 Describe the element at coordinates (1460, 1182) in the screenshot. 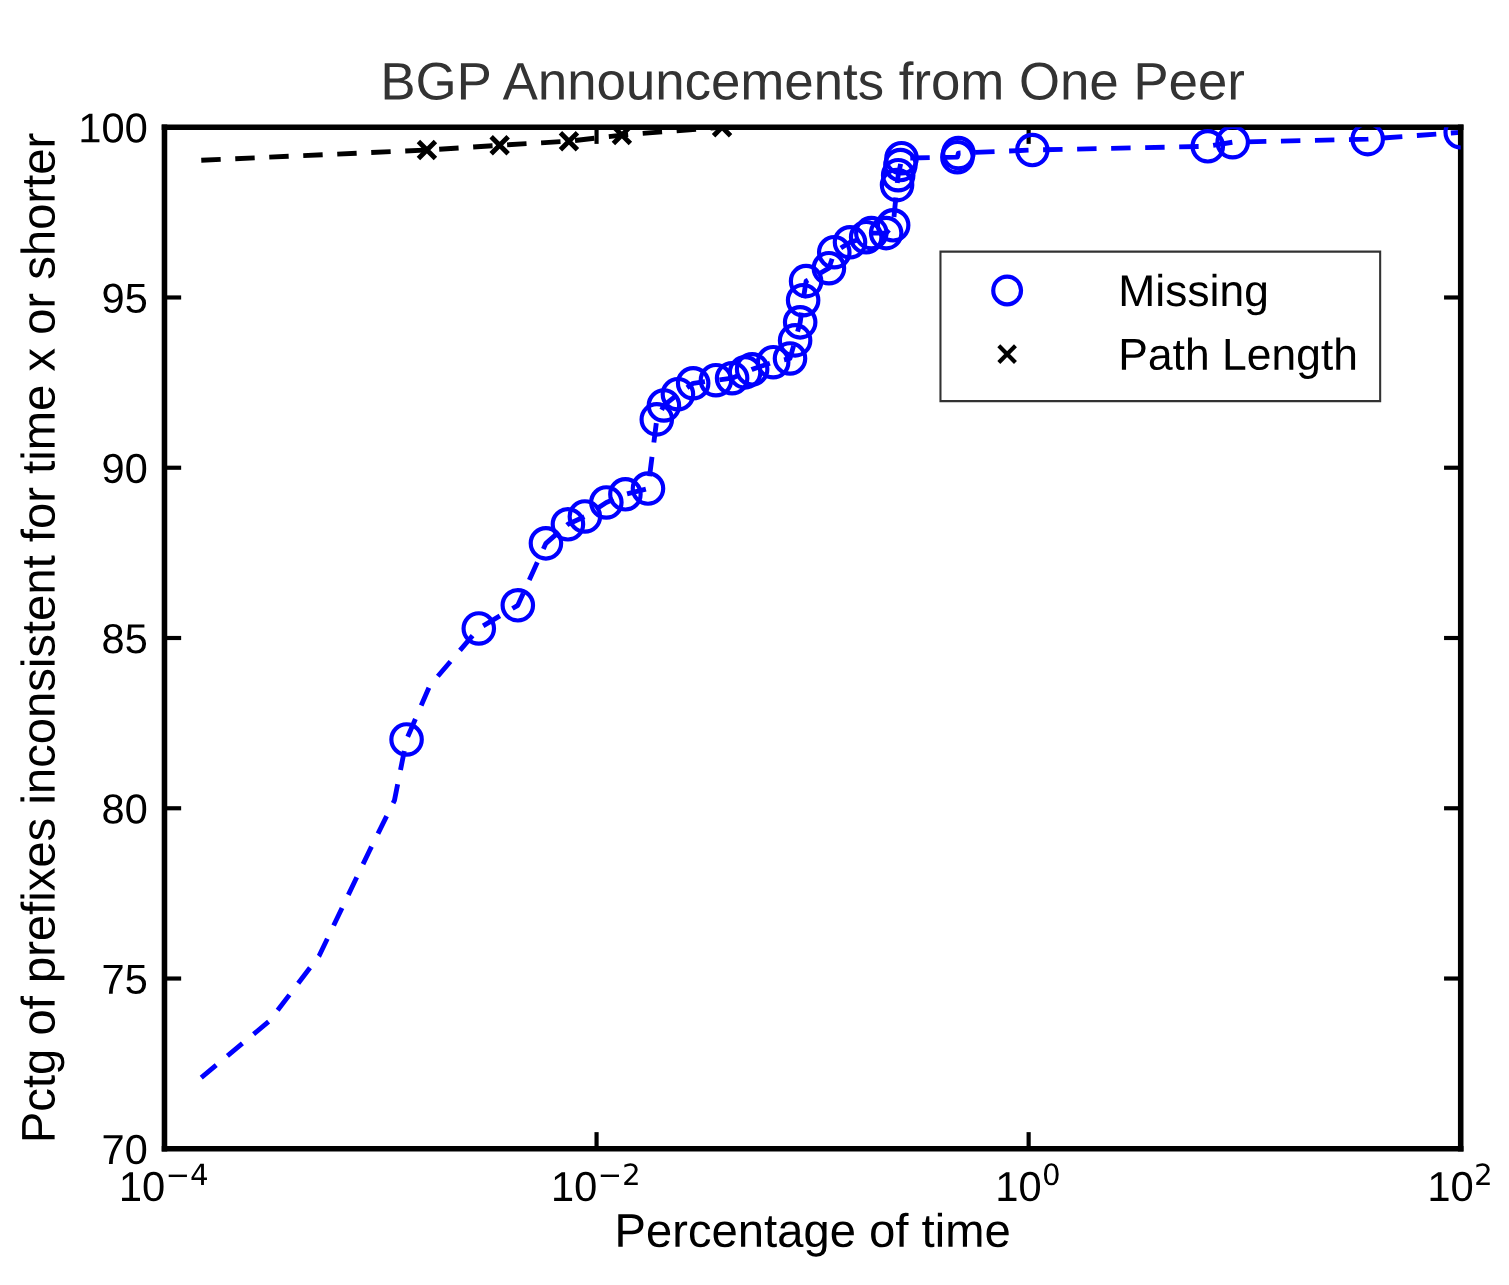

I see `x-tick-label: 10$^{2}$` at that location.